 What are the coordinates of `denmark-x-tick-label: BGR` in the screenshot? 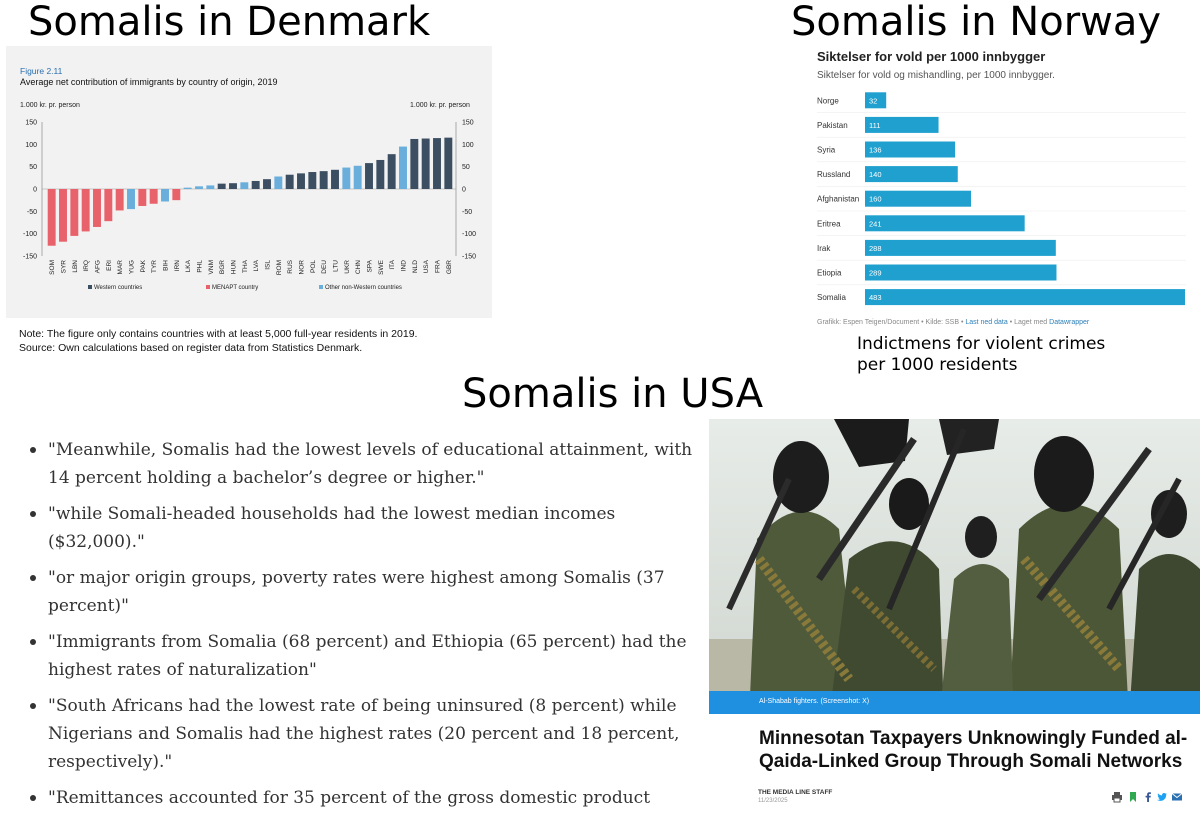 It's located at (222, 267).